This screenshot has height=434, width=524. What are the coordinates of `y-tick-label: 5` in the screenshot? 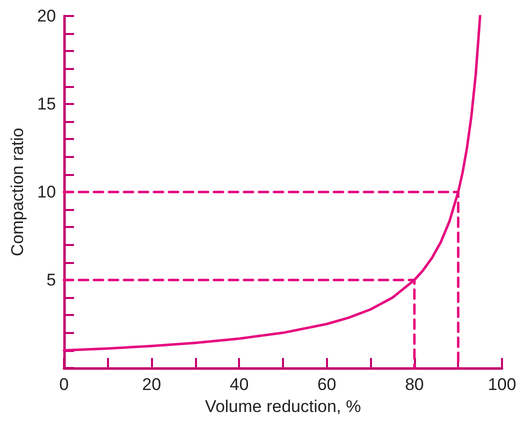 It's located at (51, 280).